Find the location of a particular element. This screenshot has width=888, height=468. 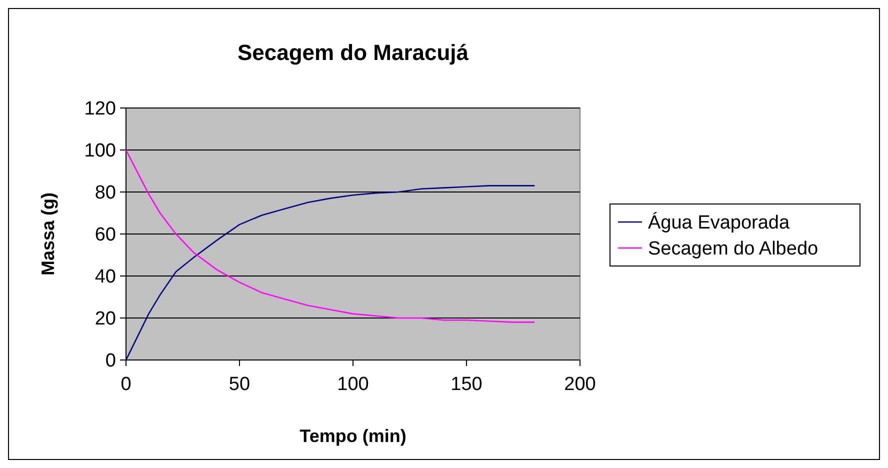

y-axis-title: Massa (g) is located at coordinates (48, 234).